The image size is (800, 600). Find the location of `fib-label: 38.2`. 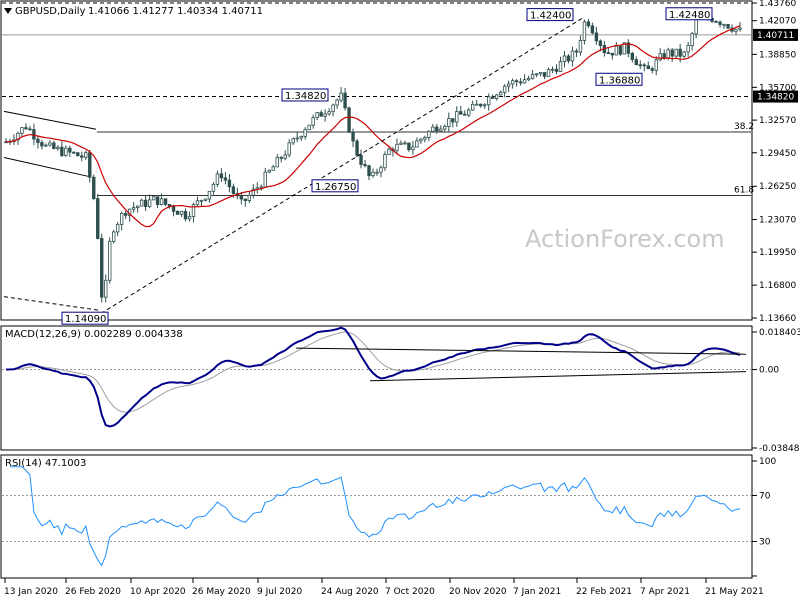

fib-label: 38.2 is located at coordinates (744, 127).